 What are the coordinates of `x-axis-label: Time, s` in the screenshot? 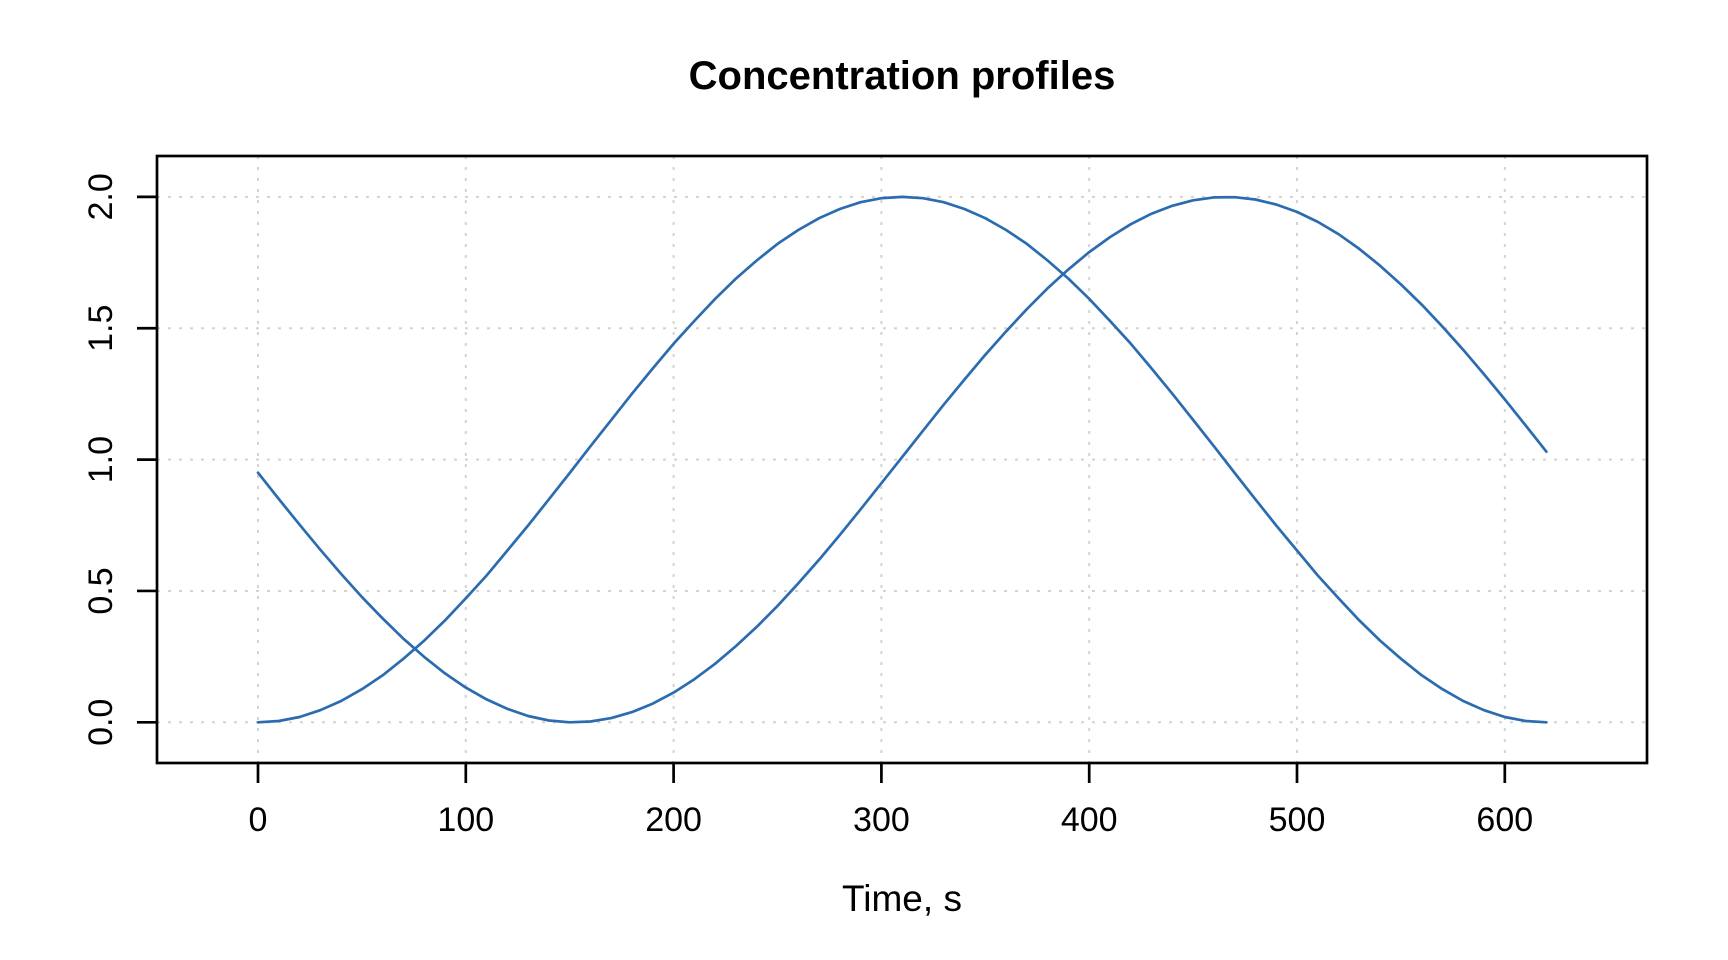 It's located at (902, 898).